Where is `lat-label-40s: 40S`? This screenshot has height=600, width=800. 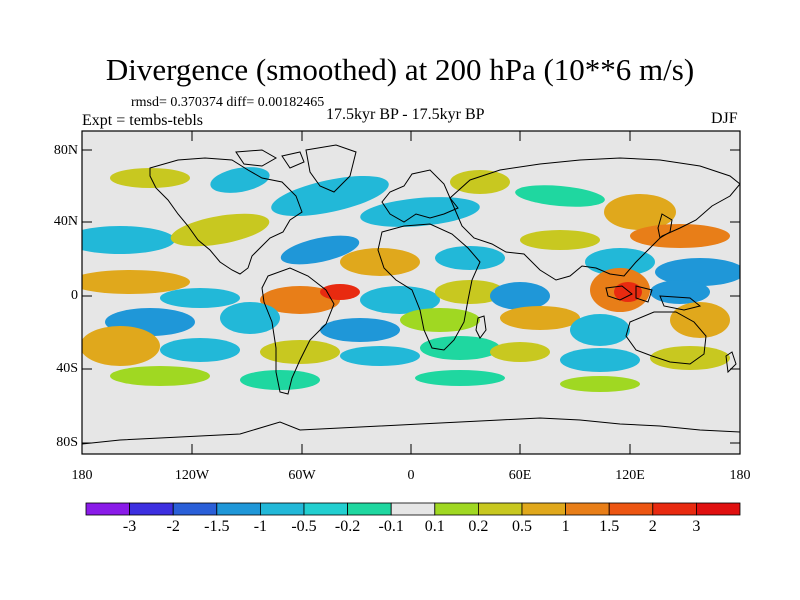
lat-label-40s: 40S is located at coordinates (67, 368).